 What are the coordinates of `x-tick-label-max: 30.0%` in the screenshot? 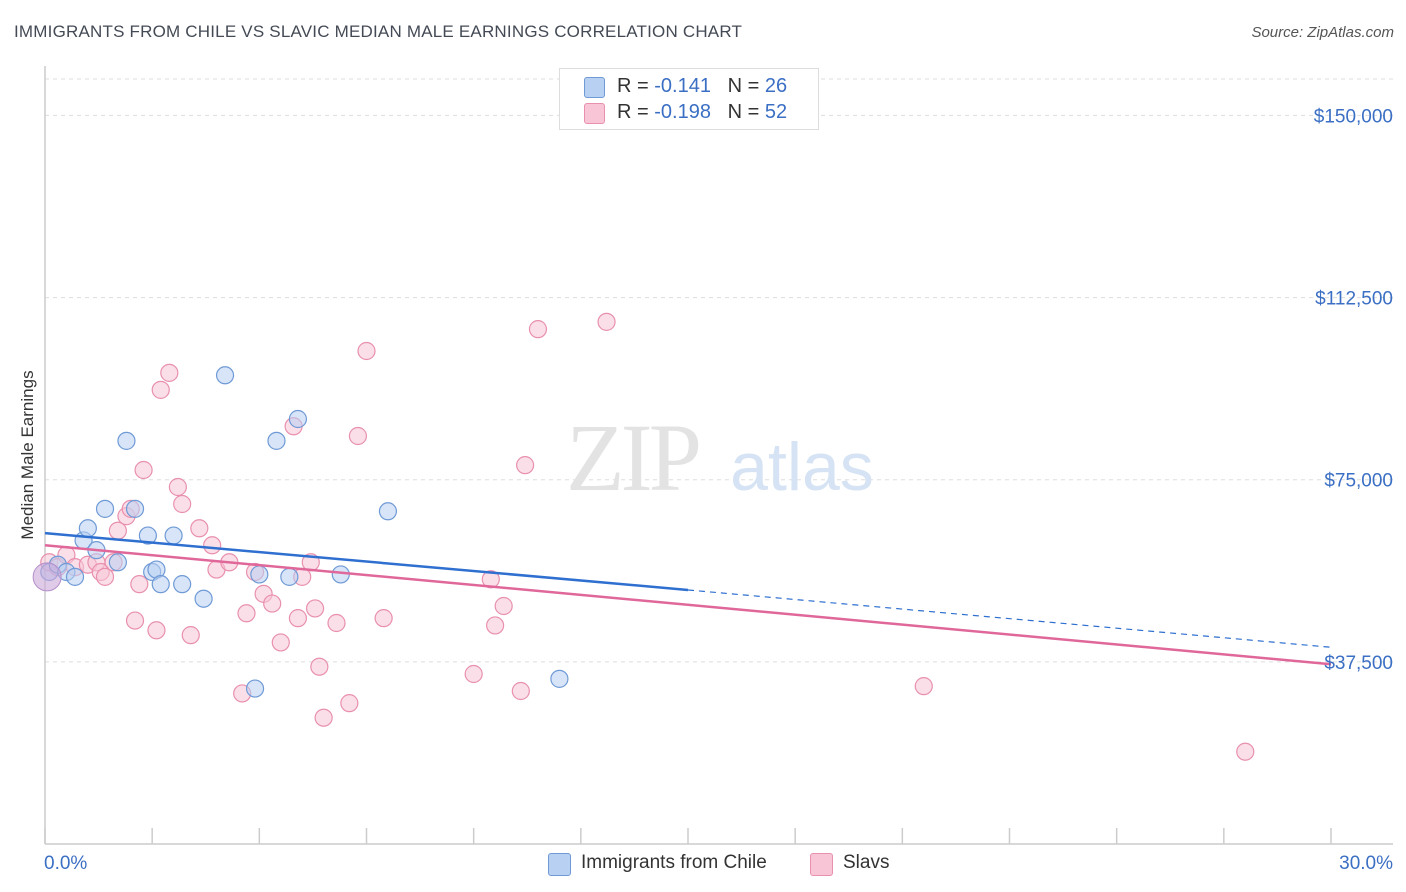 It's located at (1366, 863).